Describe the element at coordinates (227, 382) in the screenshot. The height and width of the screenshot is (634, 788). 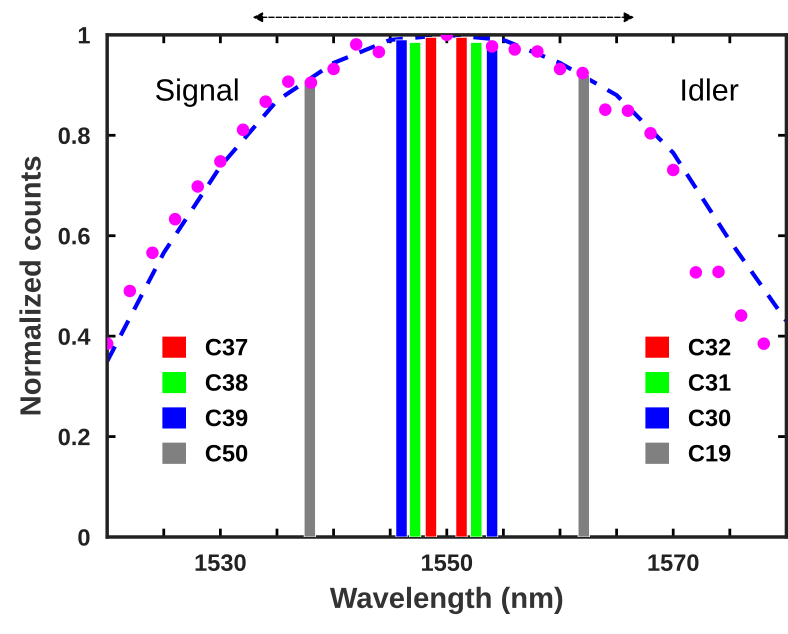
I see `legend-label: C38` at that location.